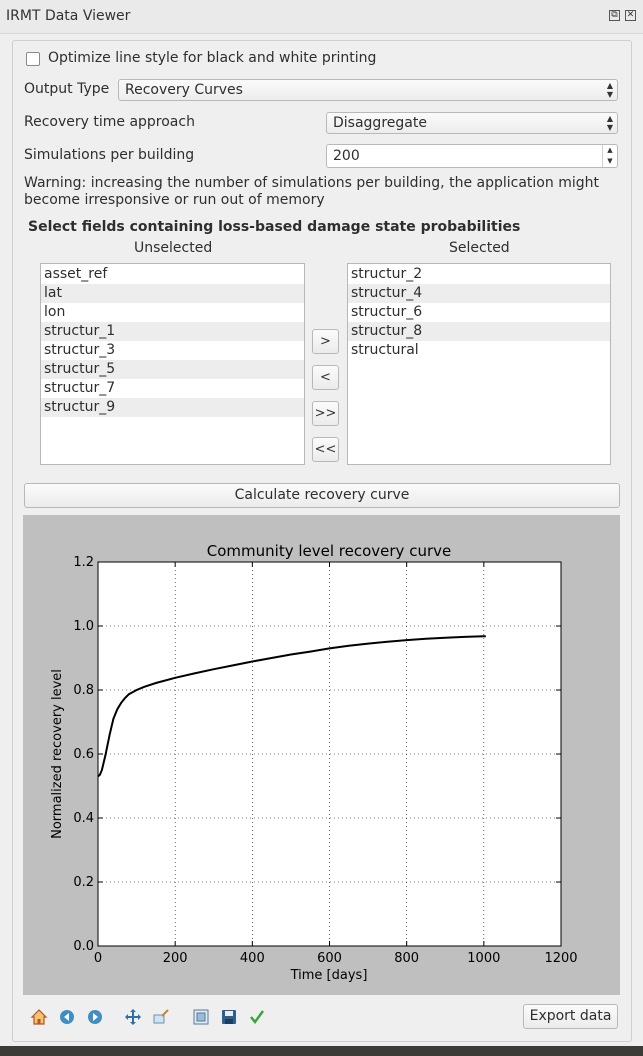  Describe the element at coordinates (98, 958) in the screenshot. I see `x-tick-label: 0` at that location.